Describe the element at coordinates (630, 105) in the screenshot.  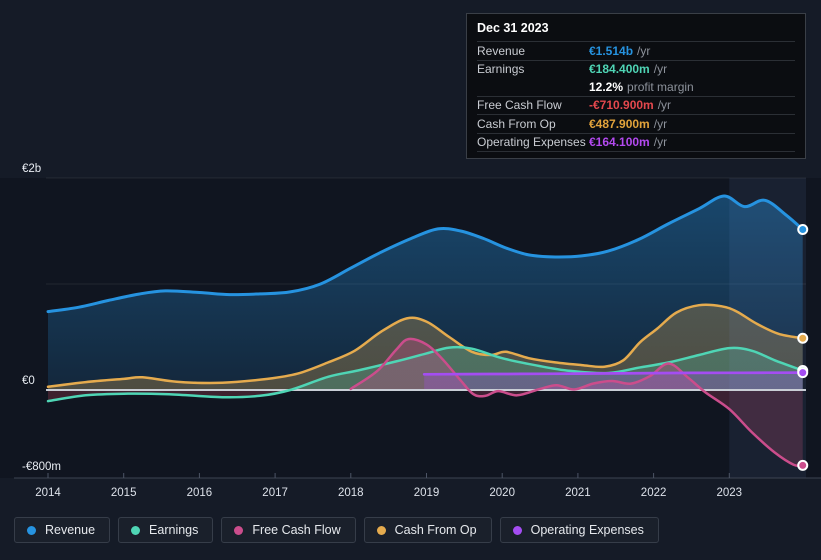
I see `free-cash-flow-value: -€710.900m/yr` at that location.